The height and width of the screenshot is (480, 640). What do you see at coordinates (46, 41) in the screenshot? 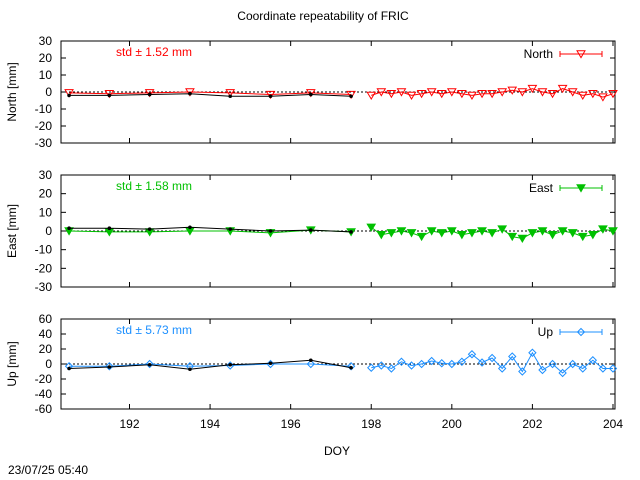
I see `north-ytick-label: 30` at bounding box center [46, 41].